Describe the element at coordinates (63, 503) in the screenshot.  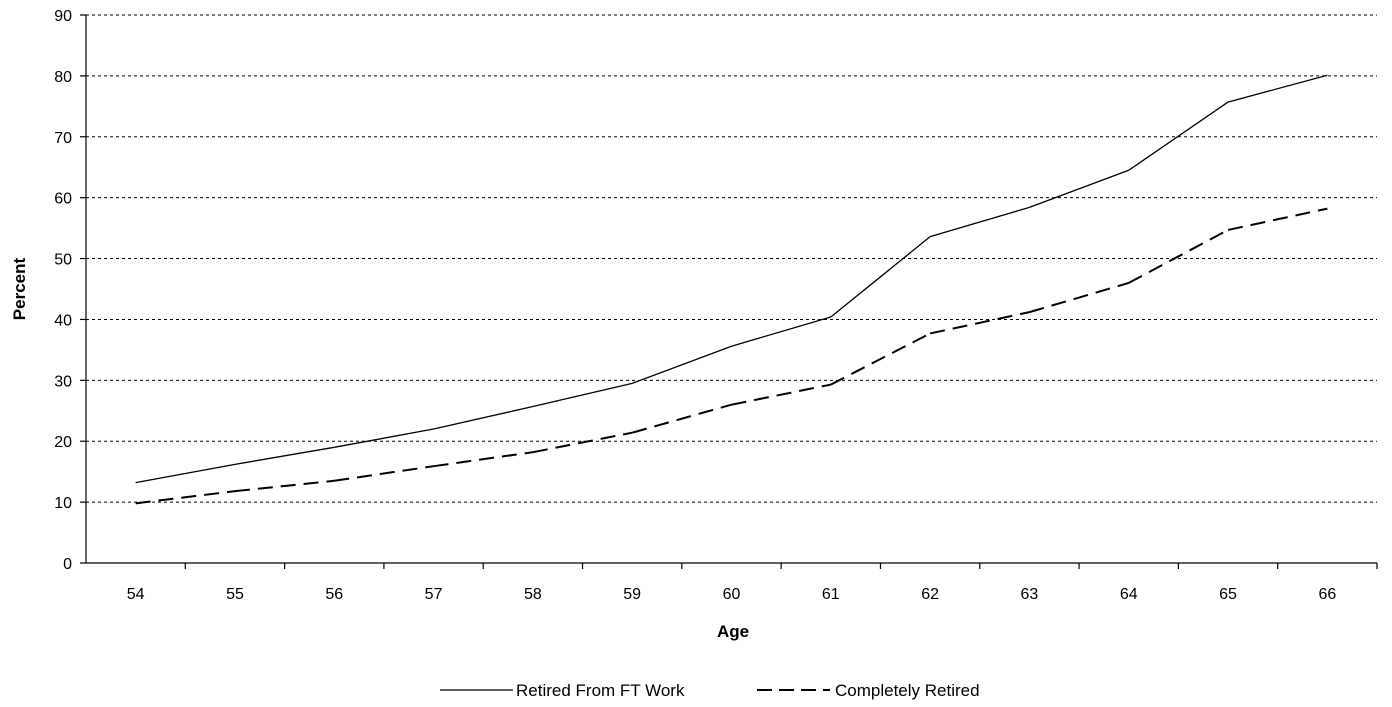
I see `y-tick-label: 10` at that location.